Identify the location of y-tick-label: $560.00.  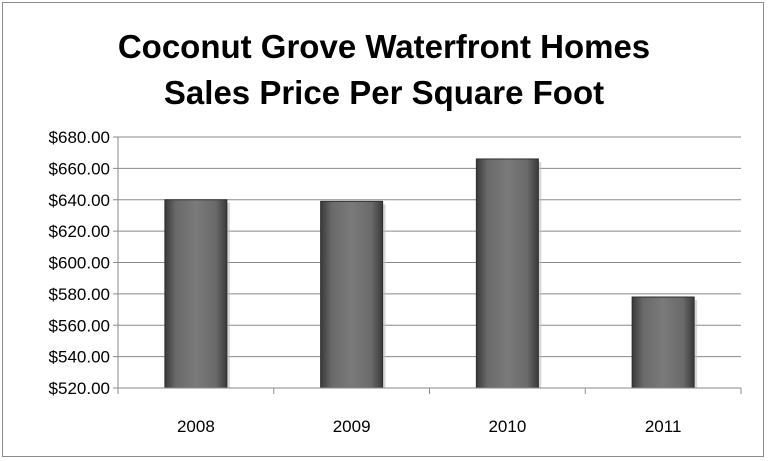
(79, 325).